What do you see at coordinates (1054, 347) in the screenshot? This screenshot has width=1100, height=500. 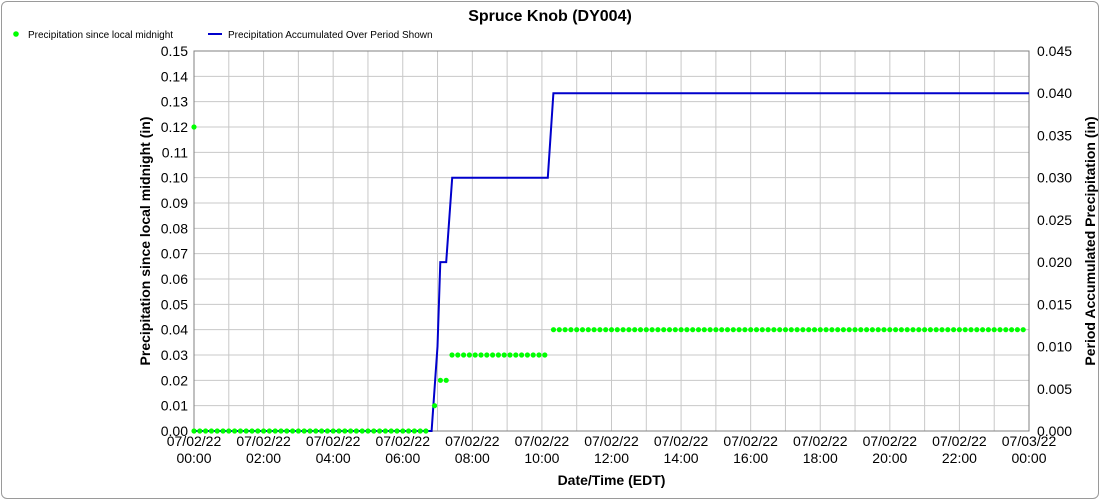 I see `right-tick-label: 0.010` at bounding box center [1054, 347].